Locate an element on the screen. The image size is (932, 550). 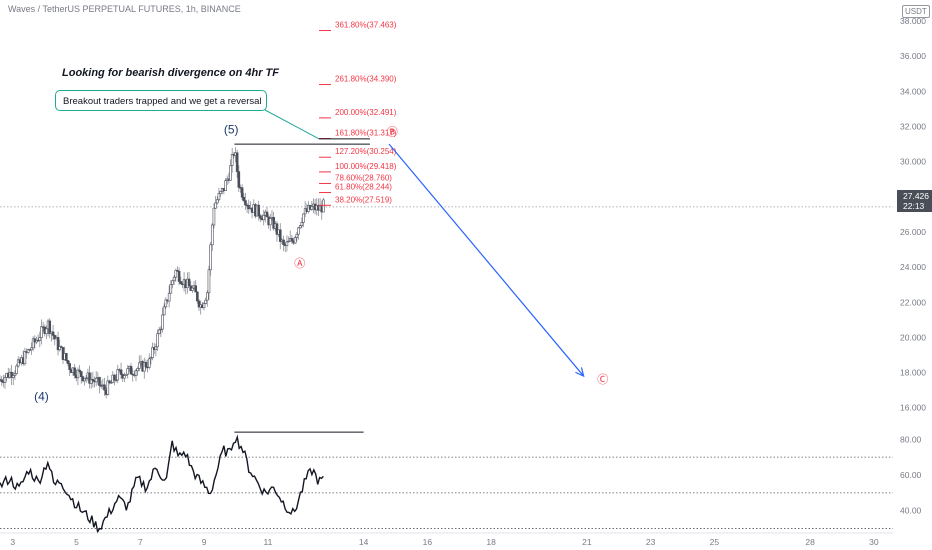
fib-level-label: 78.60%(28.760) is located at coordinates (363, 177).